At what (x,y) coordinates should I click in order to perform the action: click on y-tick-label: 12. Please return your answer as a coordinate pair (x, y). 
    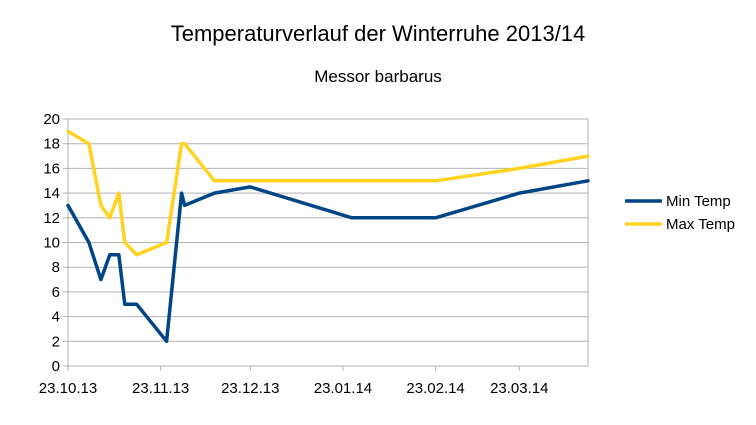
    Looking at the image, I should click on (51, 218).